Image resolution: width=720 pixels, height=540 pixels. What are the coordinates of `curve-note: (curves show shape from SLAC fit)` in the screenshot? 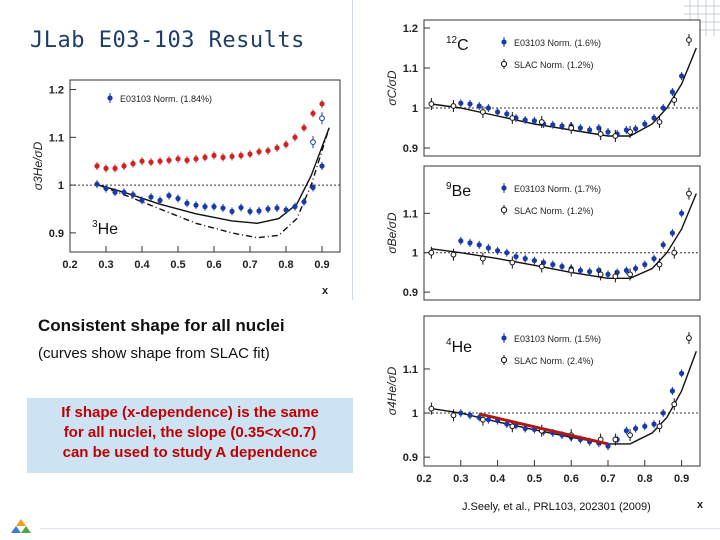 It's located at (154, 353).